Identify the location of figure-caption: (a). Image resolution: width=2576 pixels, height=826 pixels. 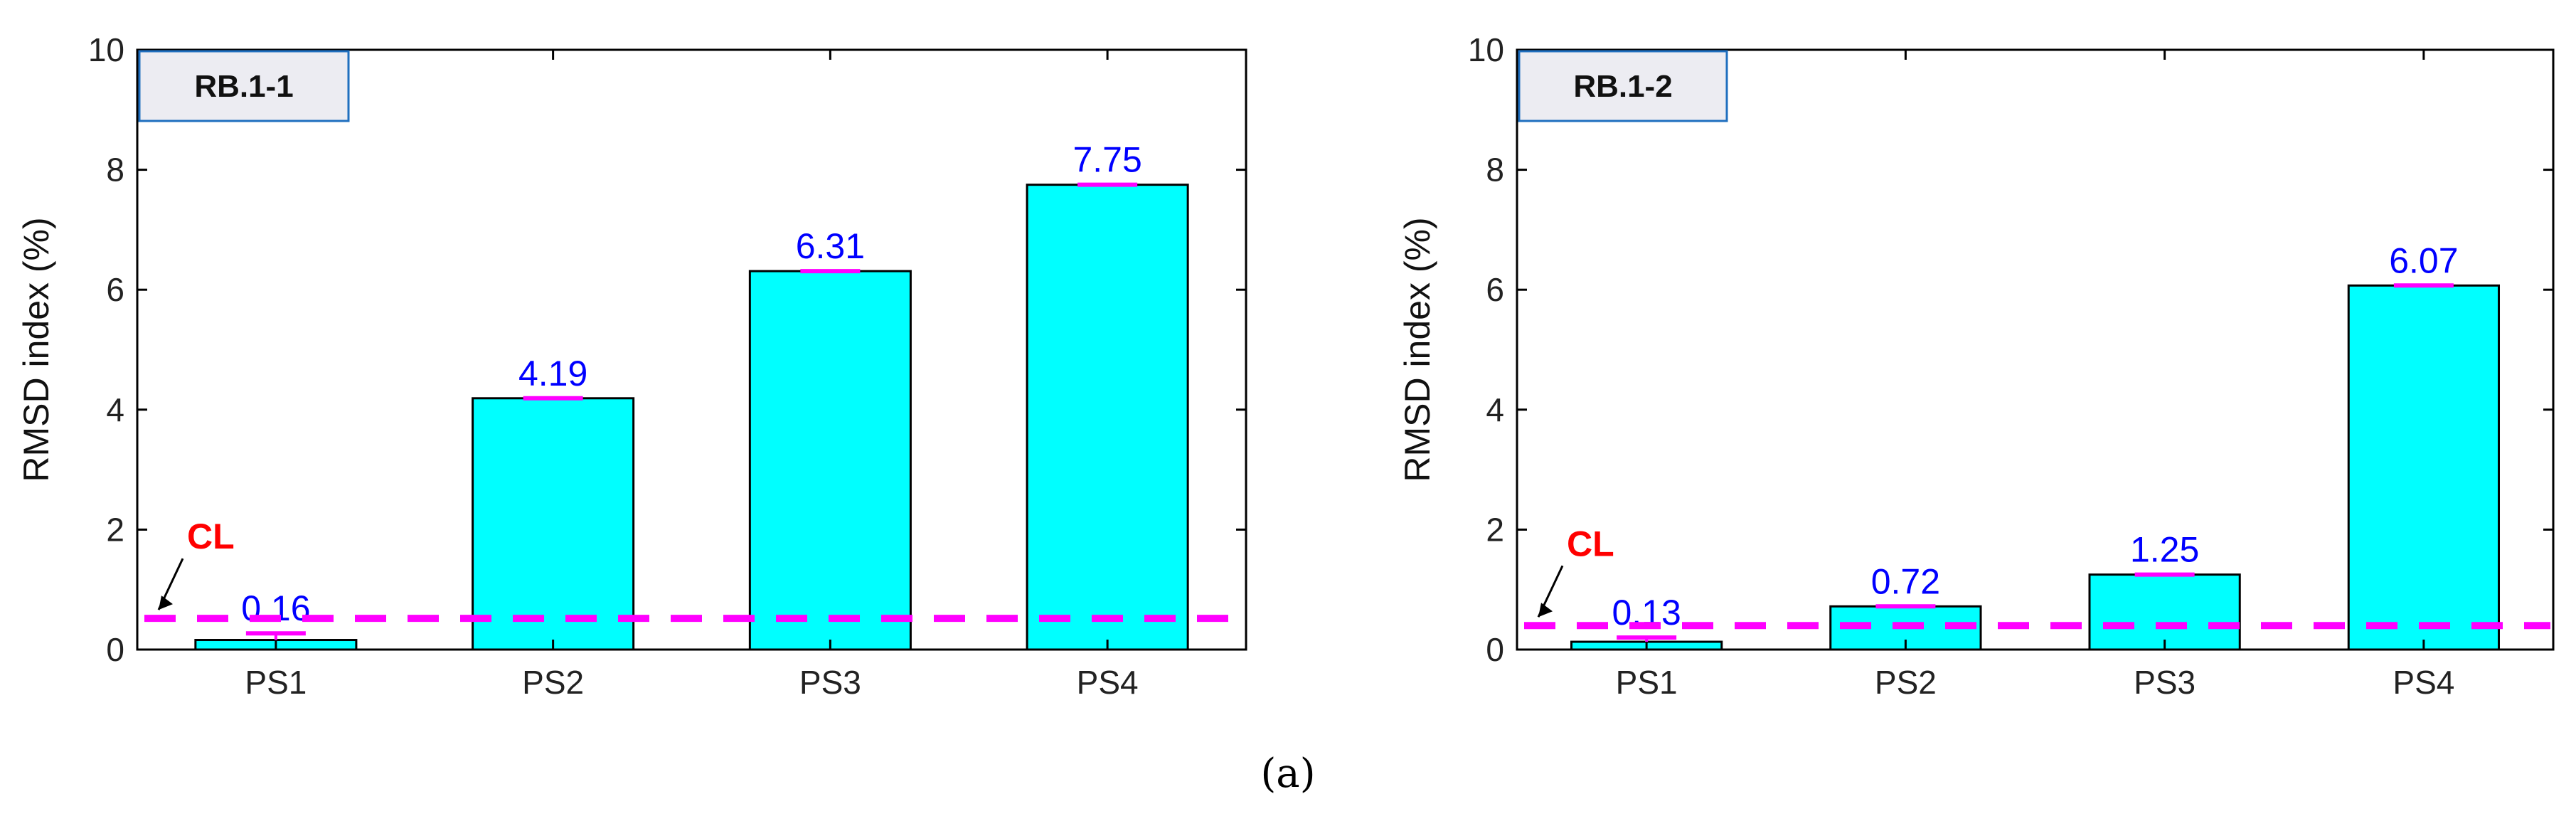
(1287, 774).